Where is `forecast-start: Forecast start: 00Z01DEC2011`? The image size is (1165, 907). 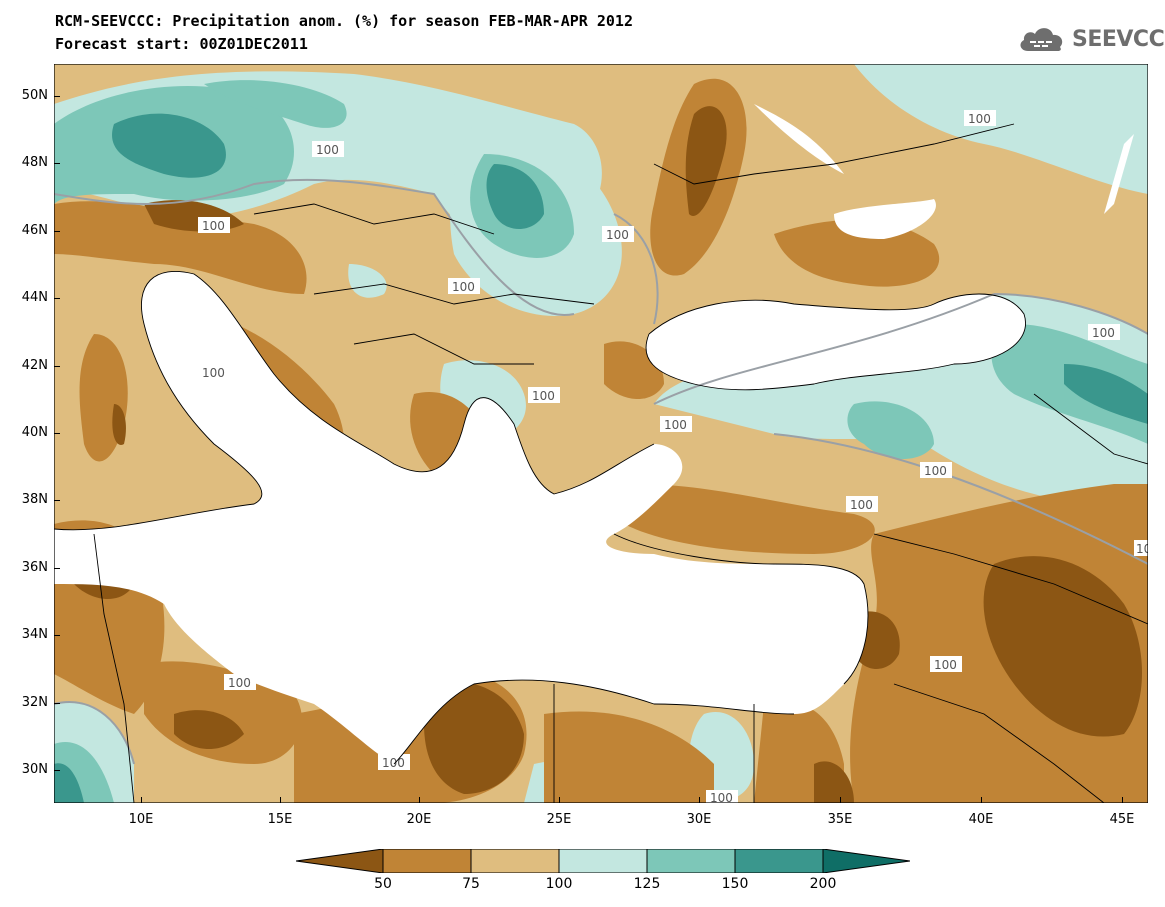 forecast-start: Forecast start: 00Z01DEC2011 is located at coordinates (181, 44).